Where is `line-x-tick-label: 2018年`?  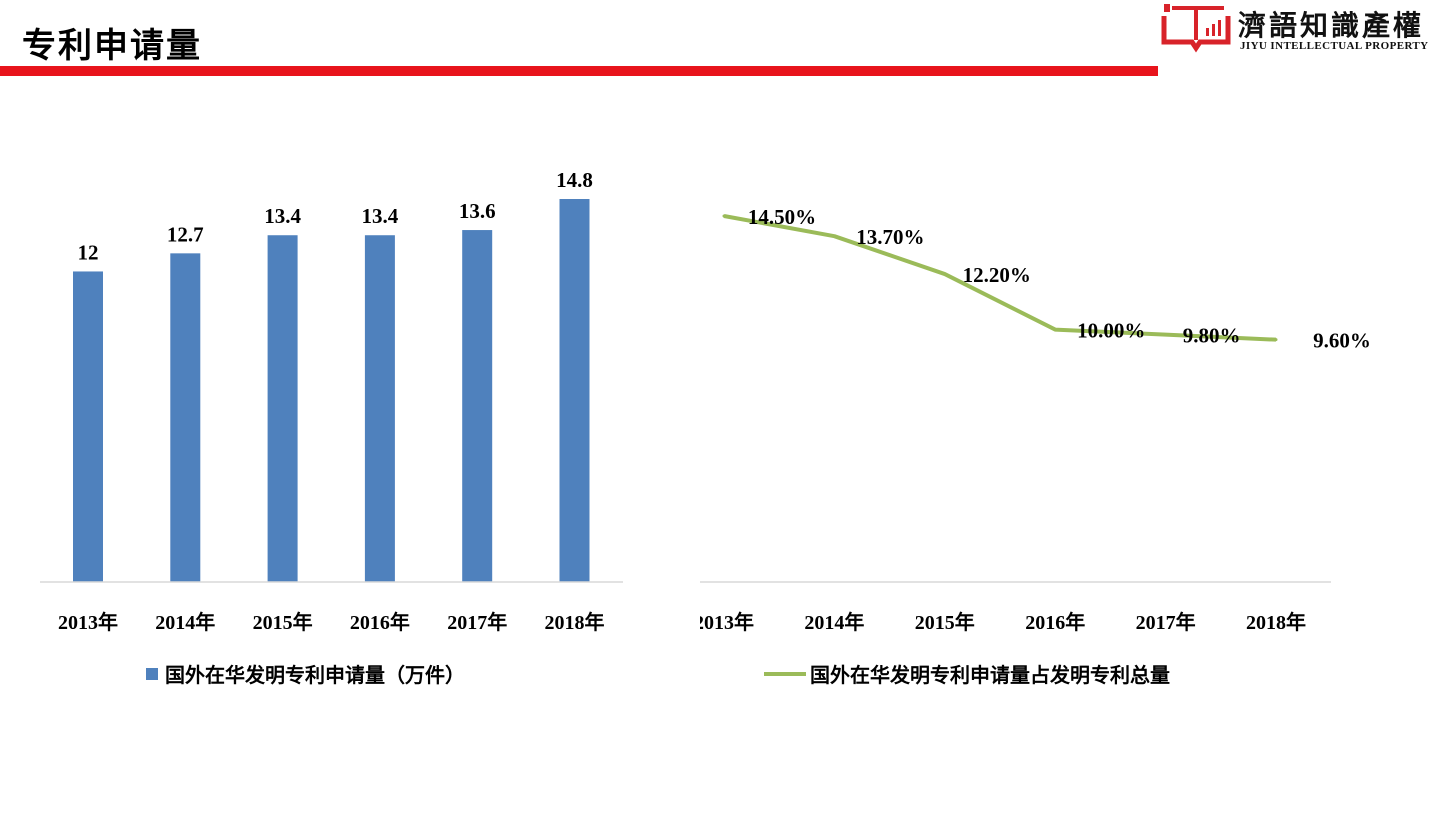
line-x-tick-label: 2018年 is located at coordinates (1276, 622).